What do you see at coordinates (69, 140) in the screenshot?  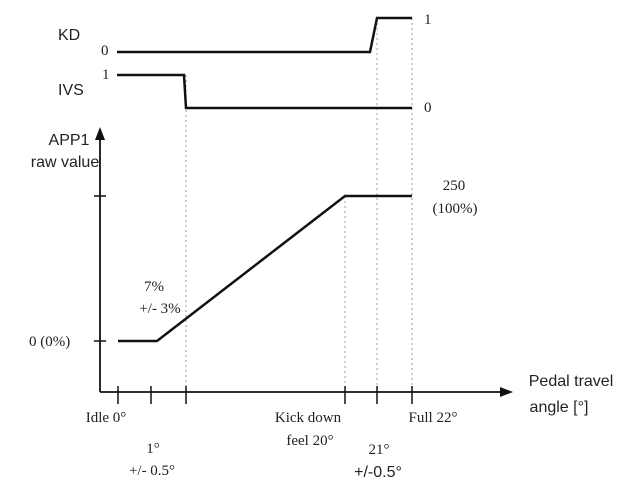 I see `y-axis-label-line1: APP1` at bounding box center [69, 140].